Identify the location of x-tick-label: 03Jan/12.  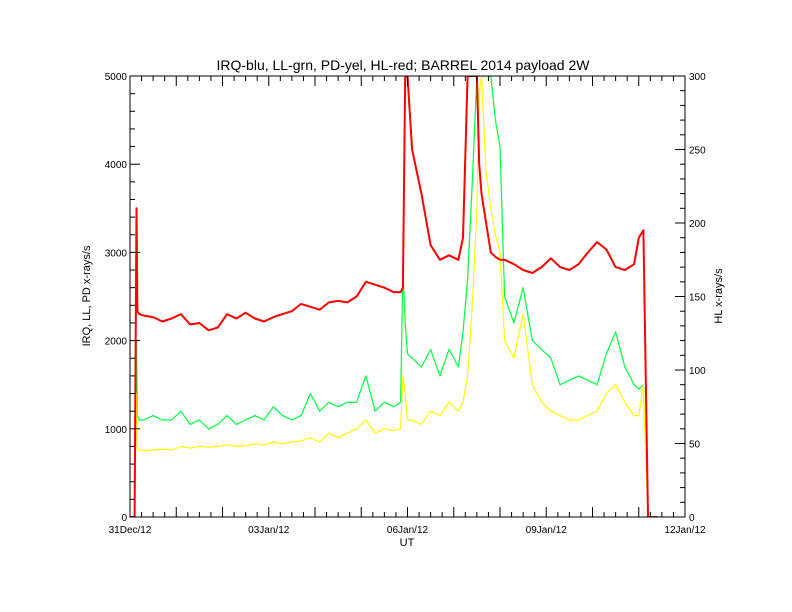
(269, 530).